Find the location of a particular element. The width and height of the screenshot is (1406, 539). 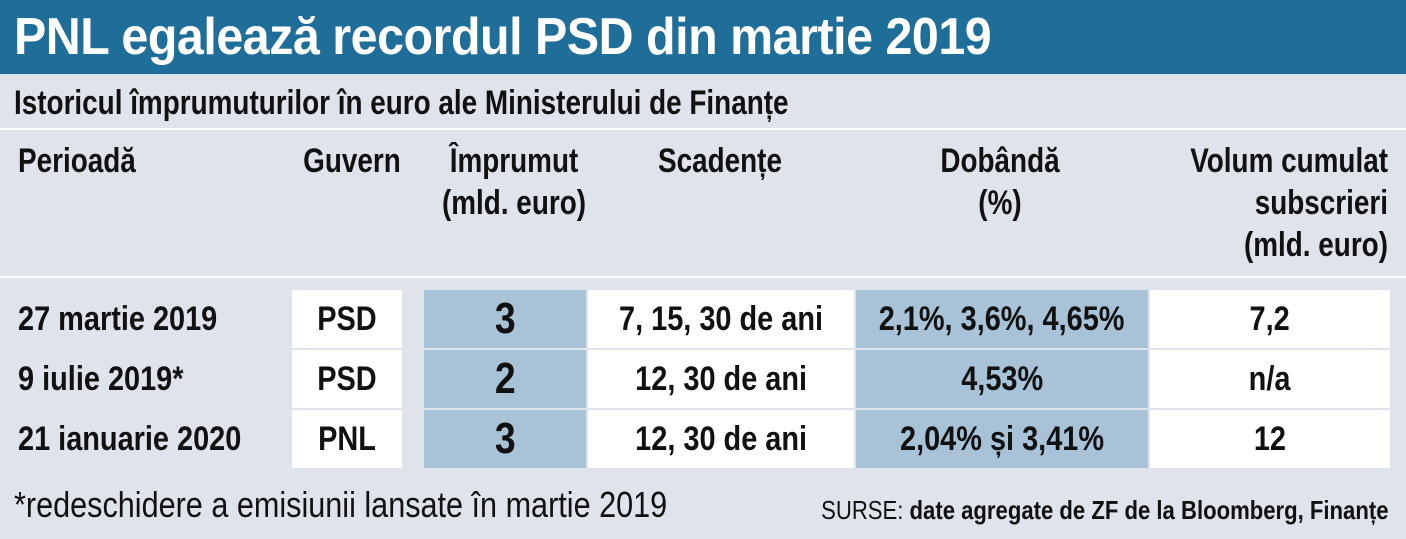

cell-volum: 12 is located at coordinates (1270, 439).